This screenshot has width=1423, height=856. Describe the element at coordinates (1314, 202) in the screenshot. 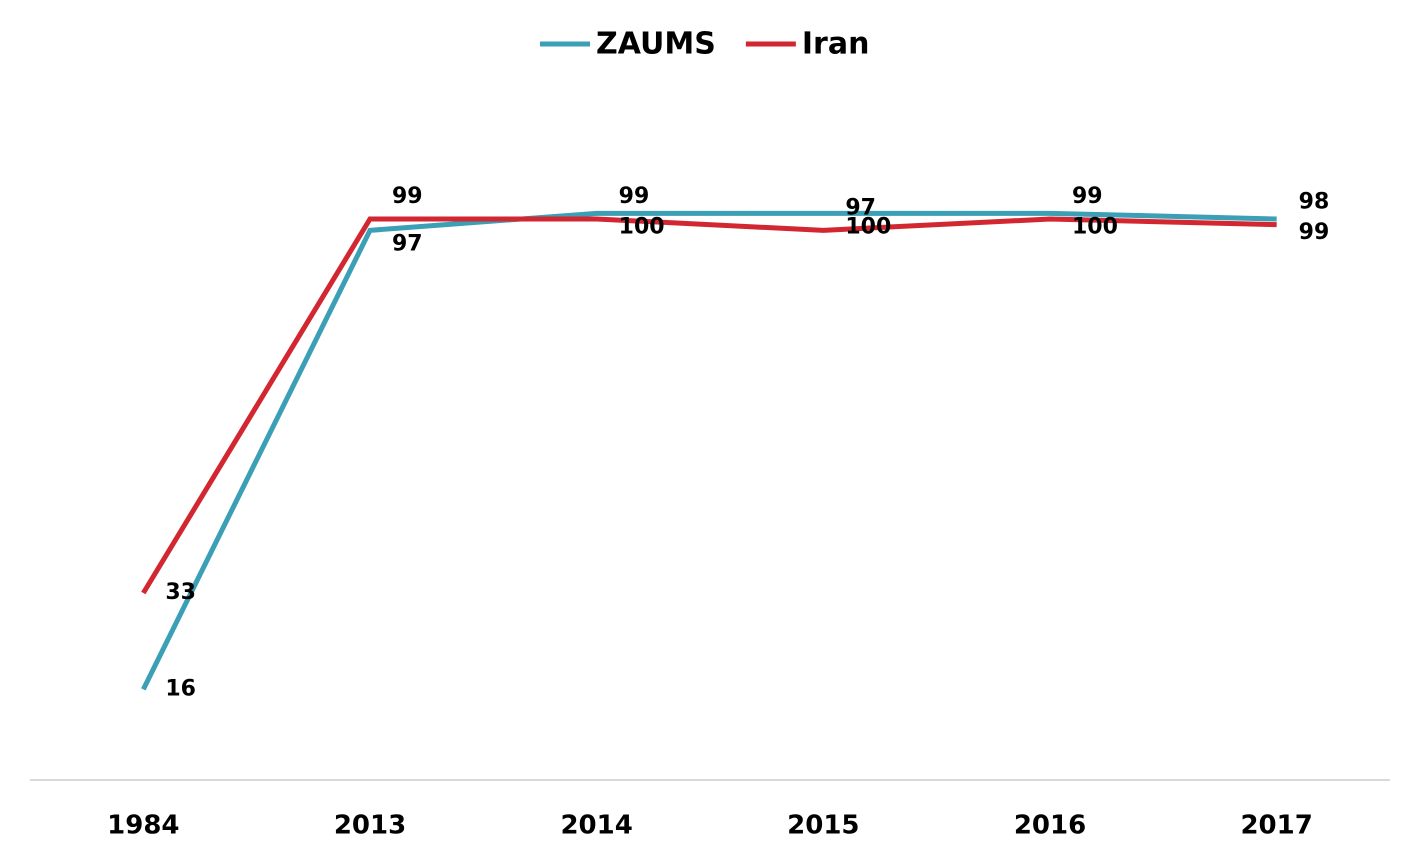

I see `data-label: 98` at that location.